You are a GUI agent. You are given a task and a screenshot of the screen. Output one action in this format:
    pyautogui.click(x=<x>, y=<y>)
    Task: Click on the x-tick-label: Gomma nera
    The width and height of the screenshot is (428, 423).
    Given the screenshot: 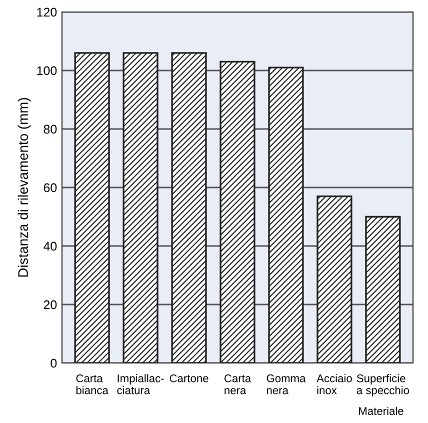 What is the action you would take?
    pyautogui.click(x=286, y=384)
    